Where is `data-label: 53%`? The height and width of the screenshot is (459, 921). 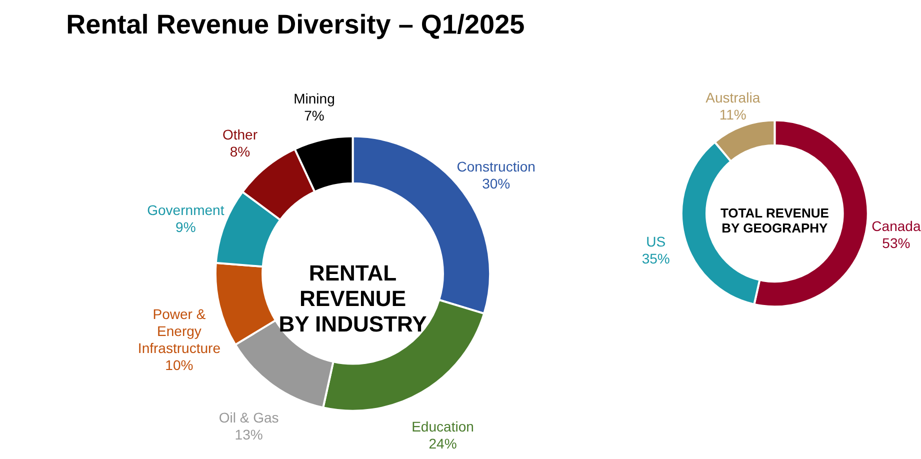
data-label: 53% is located at coordinates (896, 243).